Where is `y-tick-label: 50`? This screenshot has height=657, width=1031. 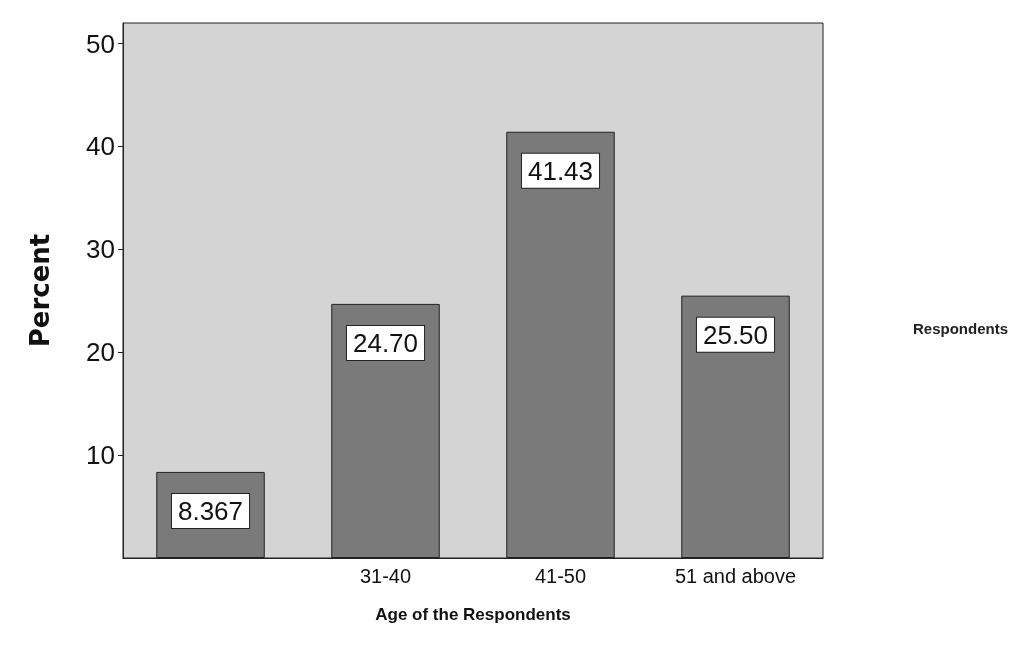 y-tick-label: 50 is located at coordinates (100, 43).